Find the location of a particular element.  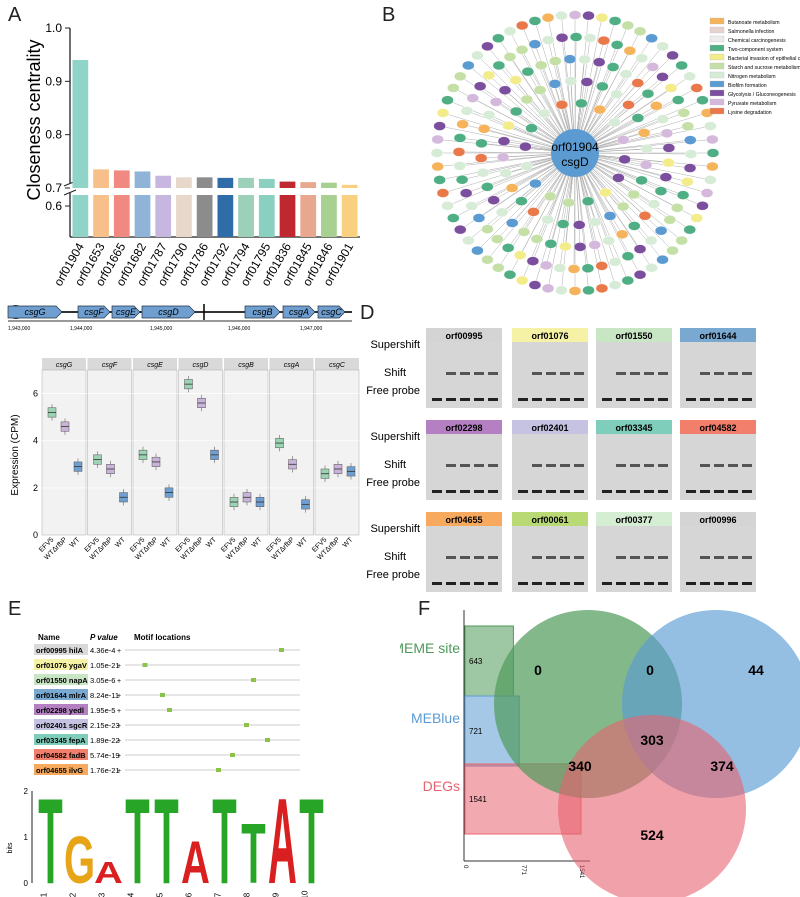

gene-arrow-label: csgB is located at coordinates (262, 312).